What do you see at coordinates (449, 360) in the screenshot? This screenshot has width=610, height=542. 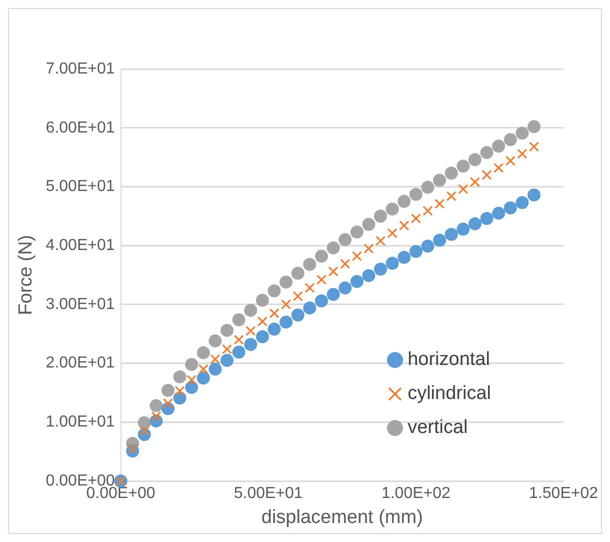 I see `legend-label: horizontal` at bounding box center [449, 360].